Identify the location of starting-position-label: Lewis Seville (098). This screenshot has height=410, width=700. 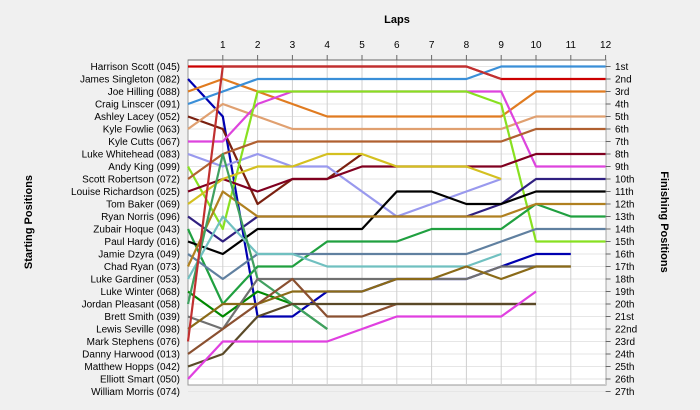
(138, 330).